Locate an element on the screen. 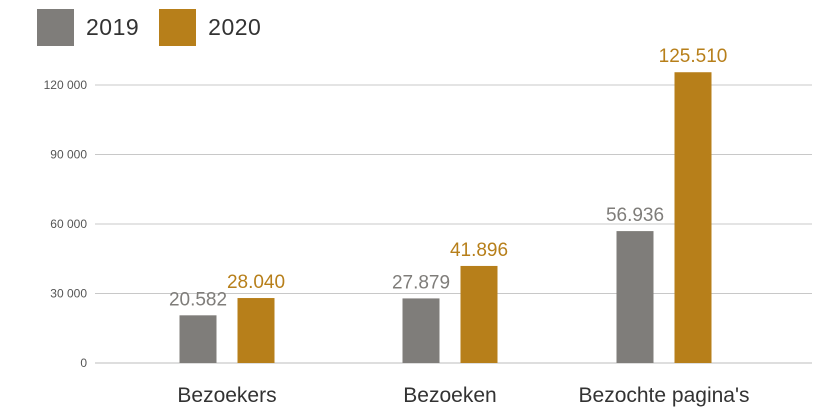 This screenshot has width=830, height=419. legend-label-2019: 2019 is located at coordinates (113, 27).